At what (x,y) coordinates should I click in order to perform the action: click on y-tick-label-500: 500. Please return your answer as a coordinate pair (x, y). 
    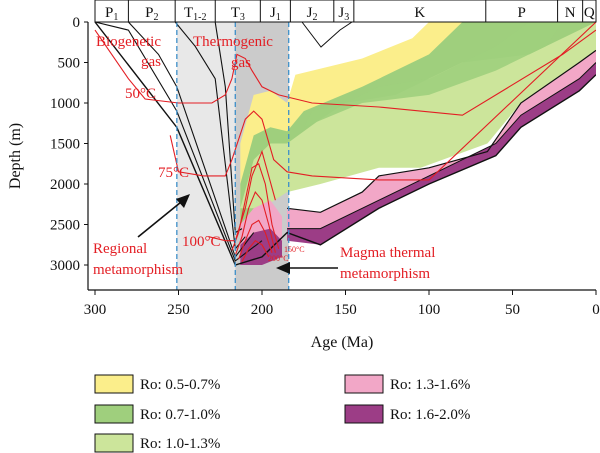
    Looking at the image, I should click on (69, 64).